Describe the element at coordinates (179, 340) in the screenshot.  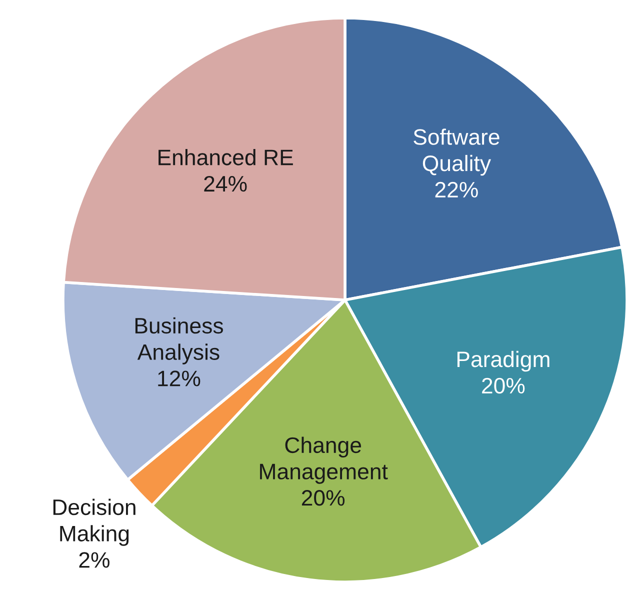
I see `slice-label: Business Analysis` at that location.